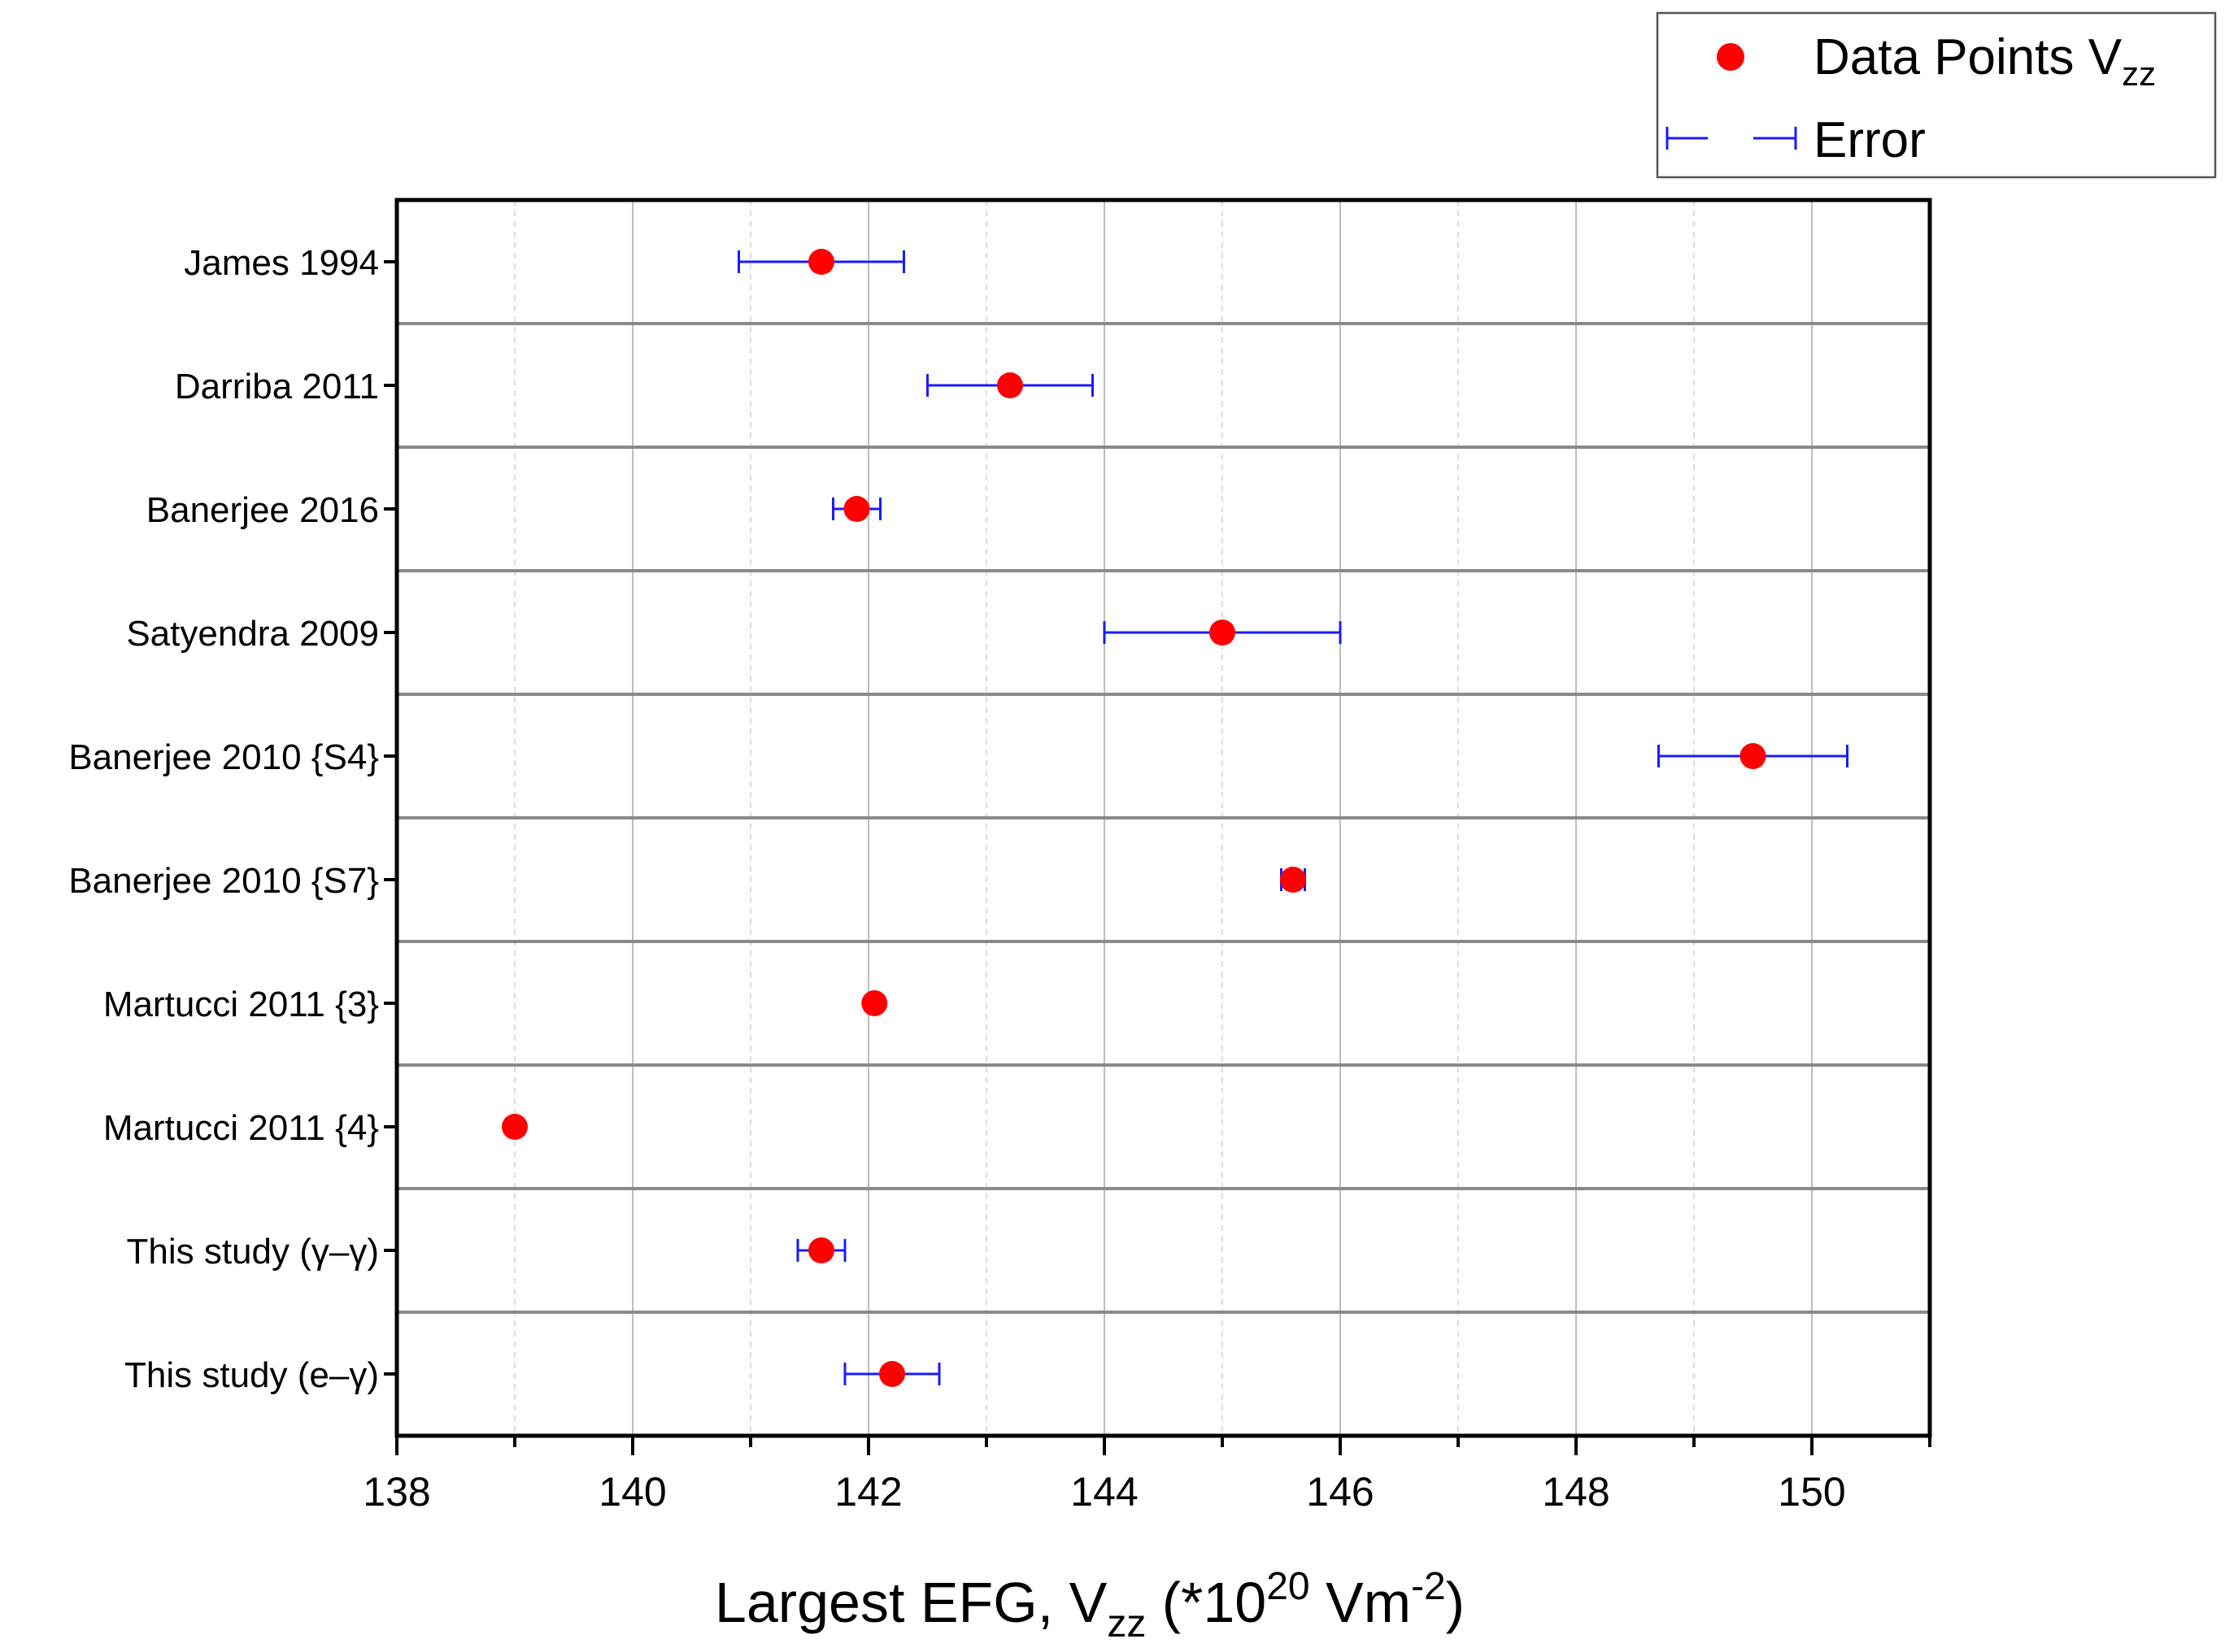 This screenshot has height=1652, width=2225. I want to click on x-tick-label: 150, so click(1811, 1492).